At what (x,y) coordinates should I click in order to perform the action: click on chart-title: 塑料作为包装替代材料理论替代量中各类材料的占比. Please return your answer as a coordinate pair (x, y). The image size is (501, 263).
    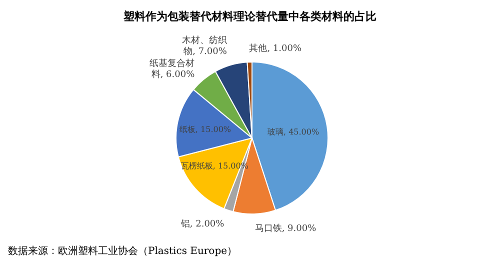
    Looking at the image, I should click on (249, 16).